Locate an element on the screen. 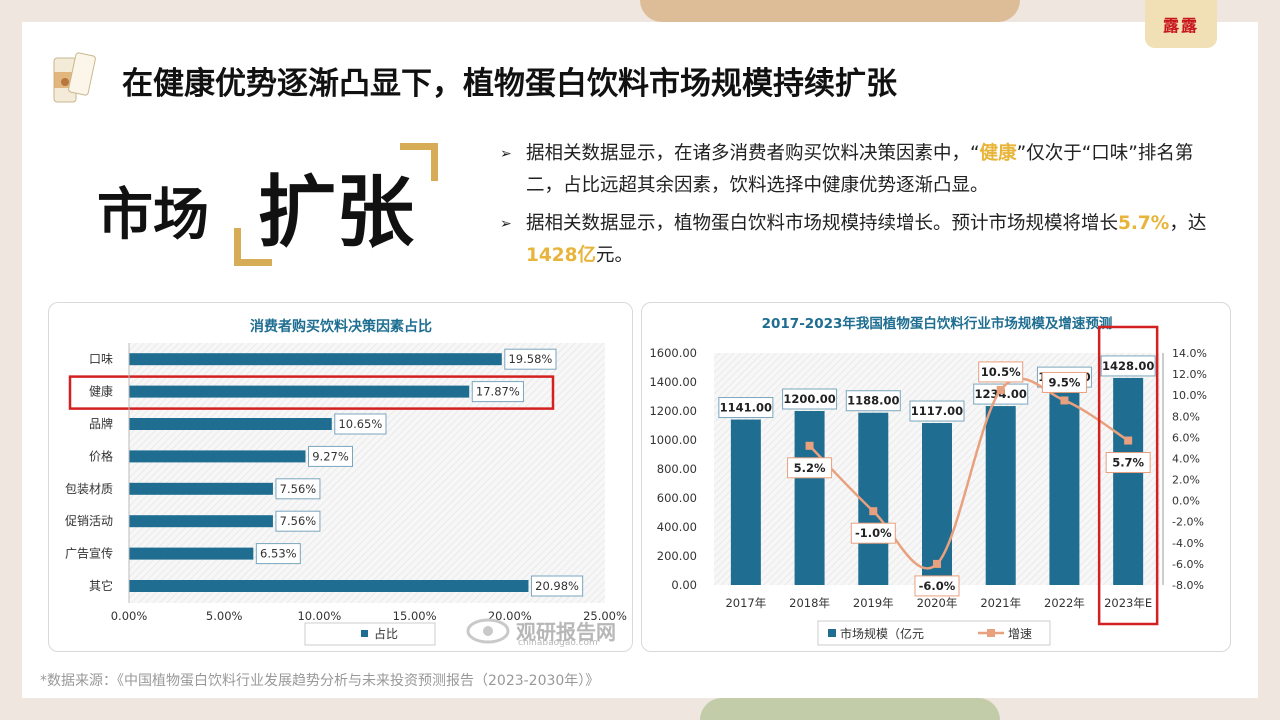  watermark-text: 观研报告网 is located at coordinates (566, 632).